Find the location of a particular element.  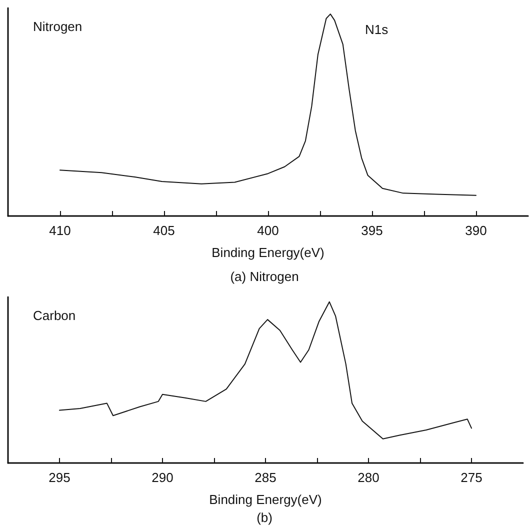

x-tick-label: 285 is located at coordinates (265, 477).